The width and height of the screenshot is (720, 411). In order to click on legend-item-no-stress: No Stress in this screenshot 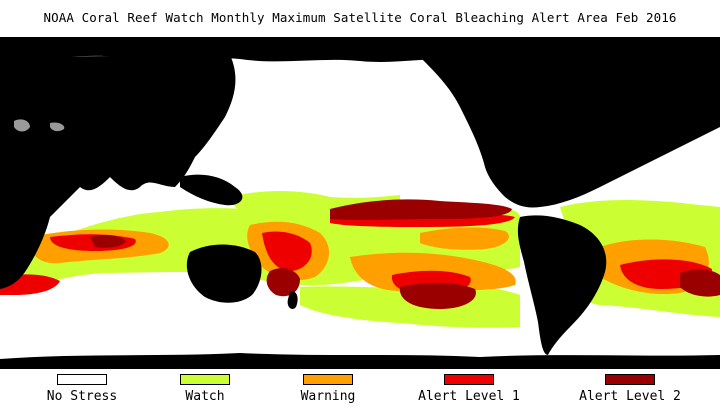, I will do `click(82, 389)`.